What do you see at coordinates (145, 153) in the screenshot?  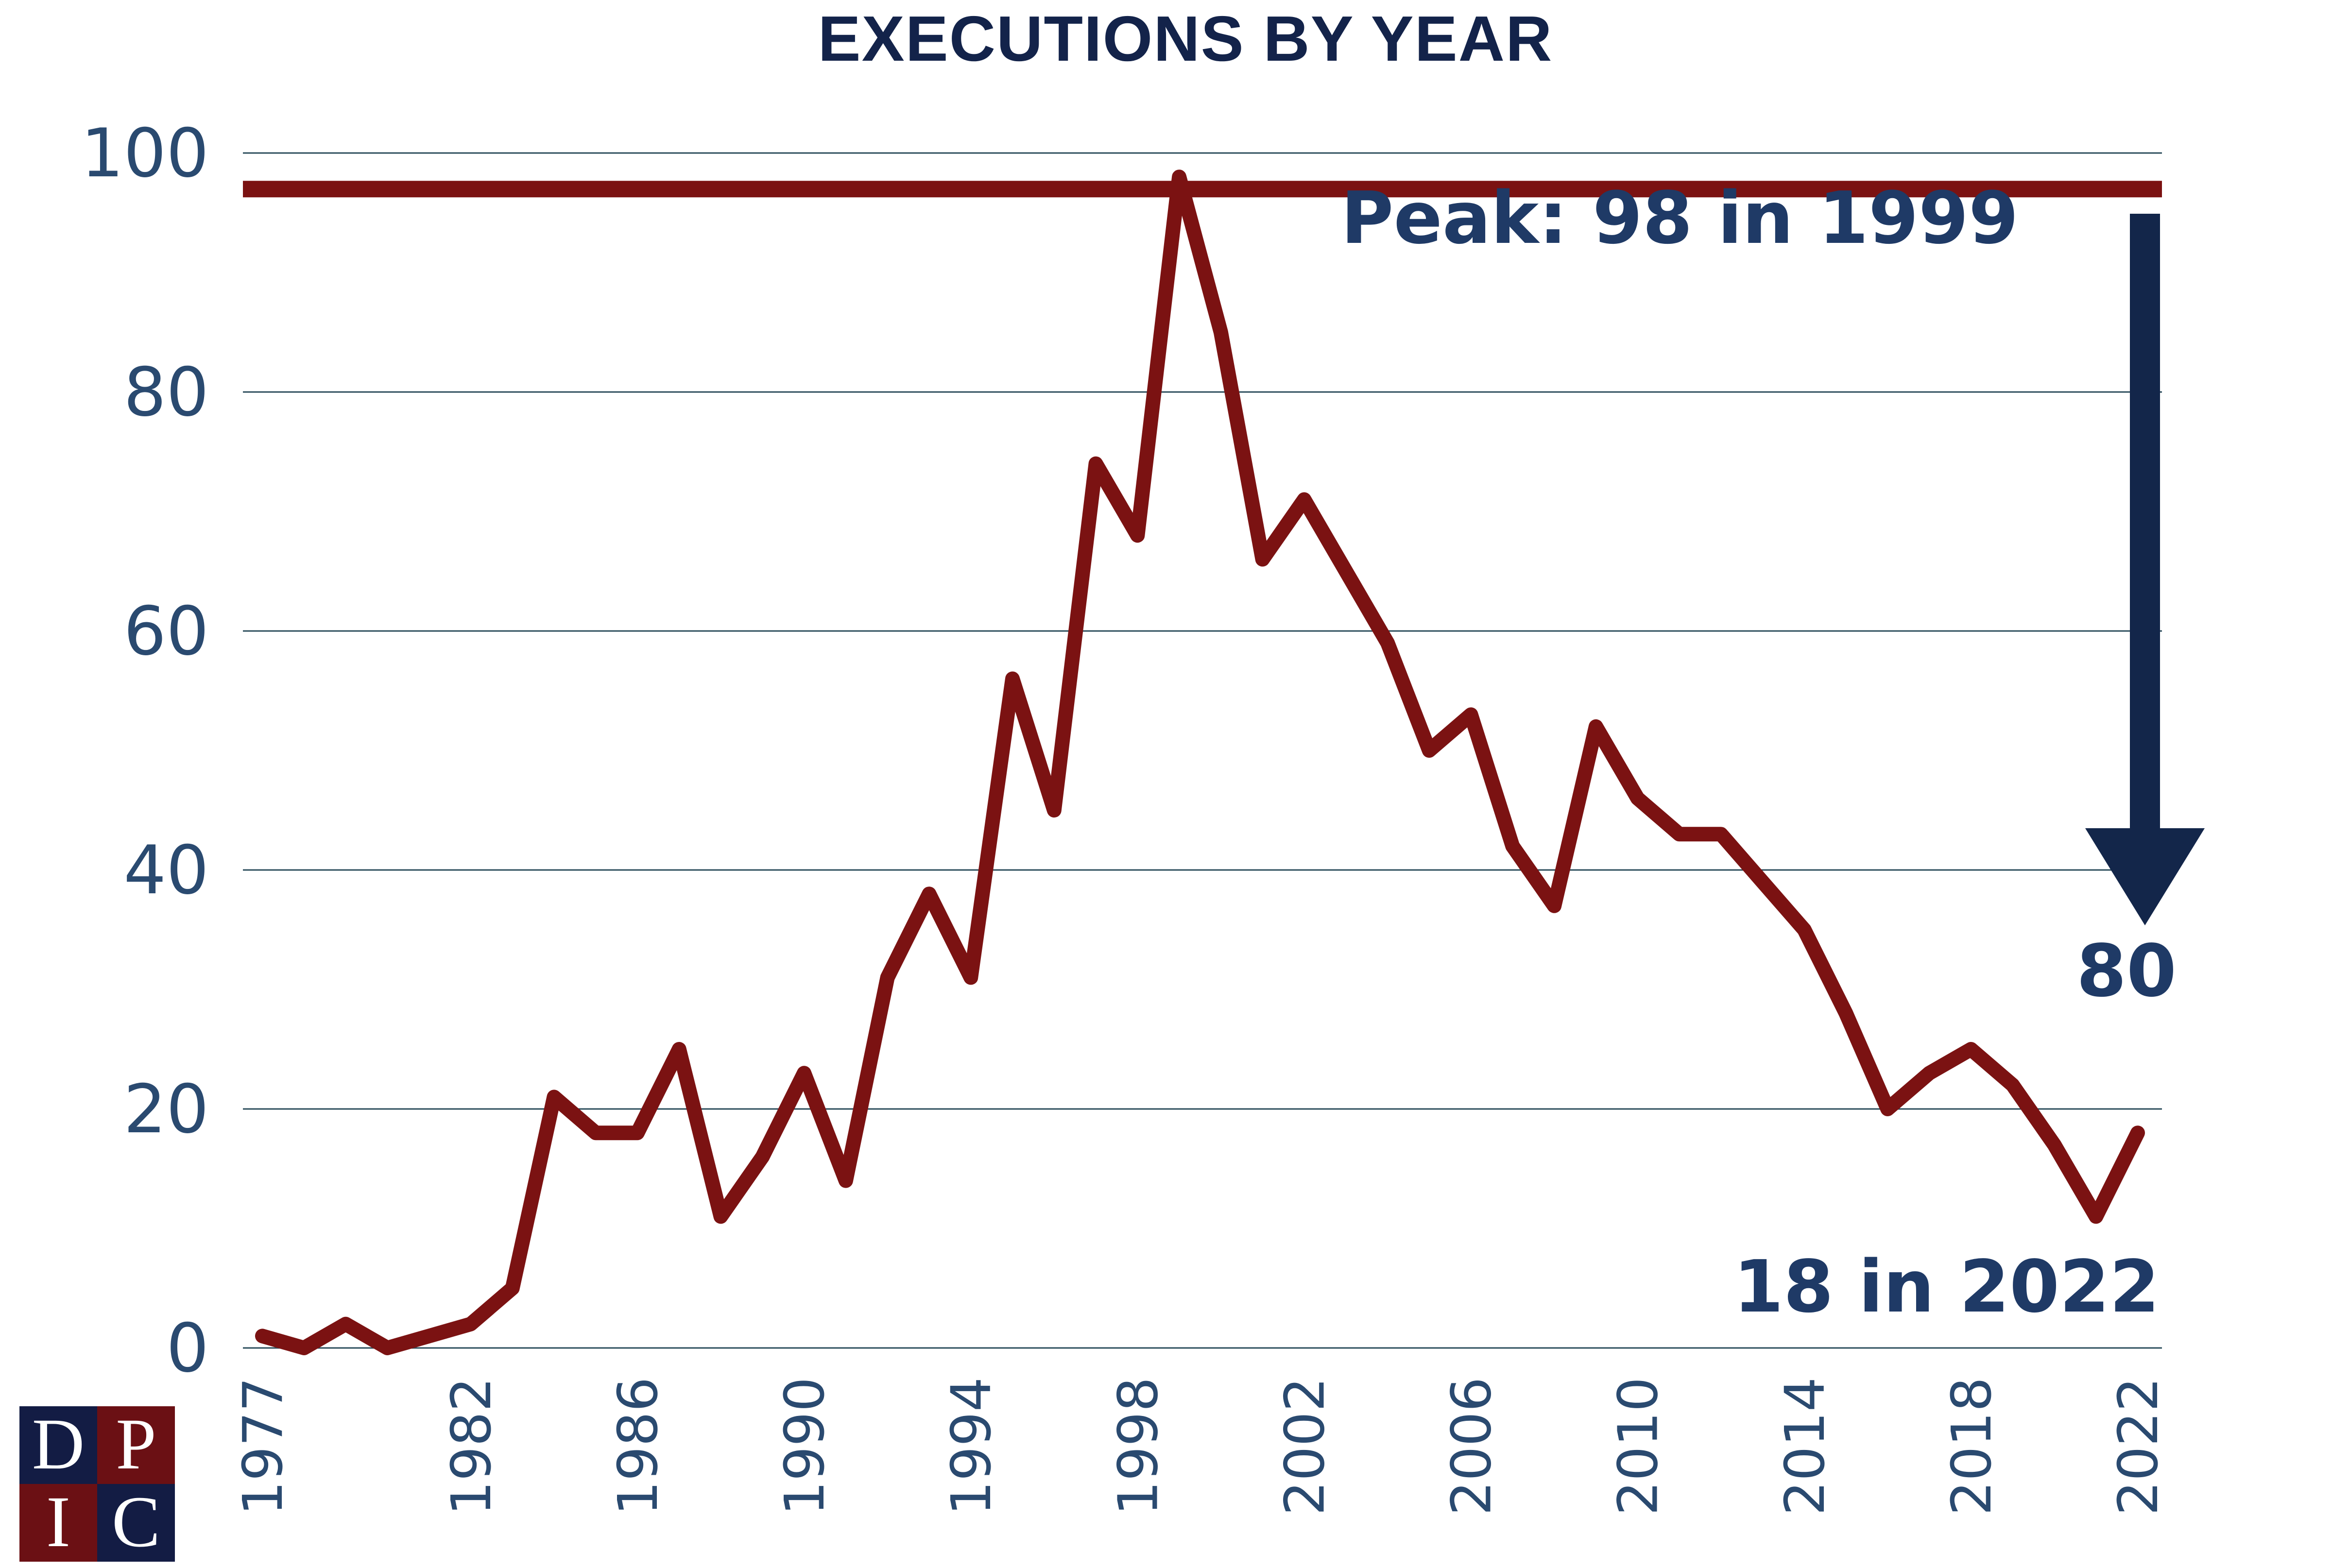 I see `y-tick-label: 100` at bounding box center [145, 153].